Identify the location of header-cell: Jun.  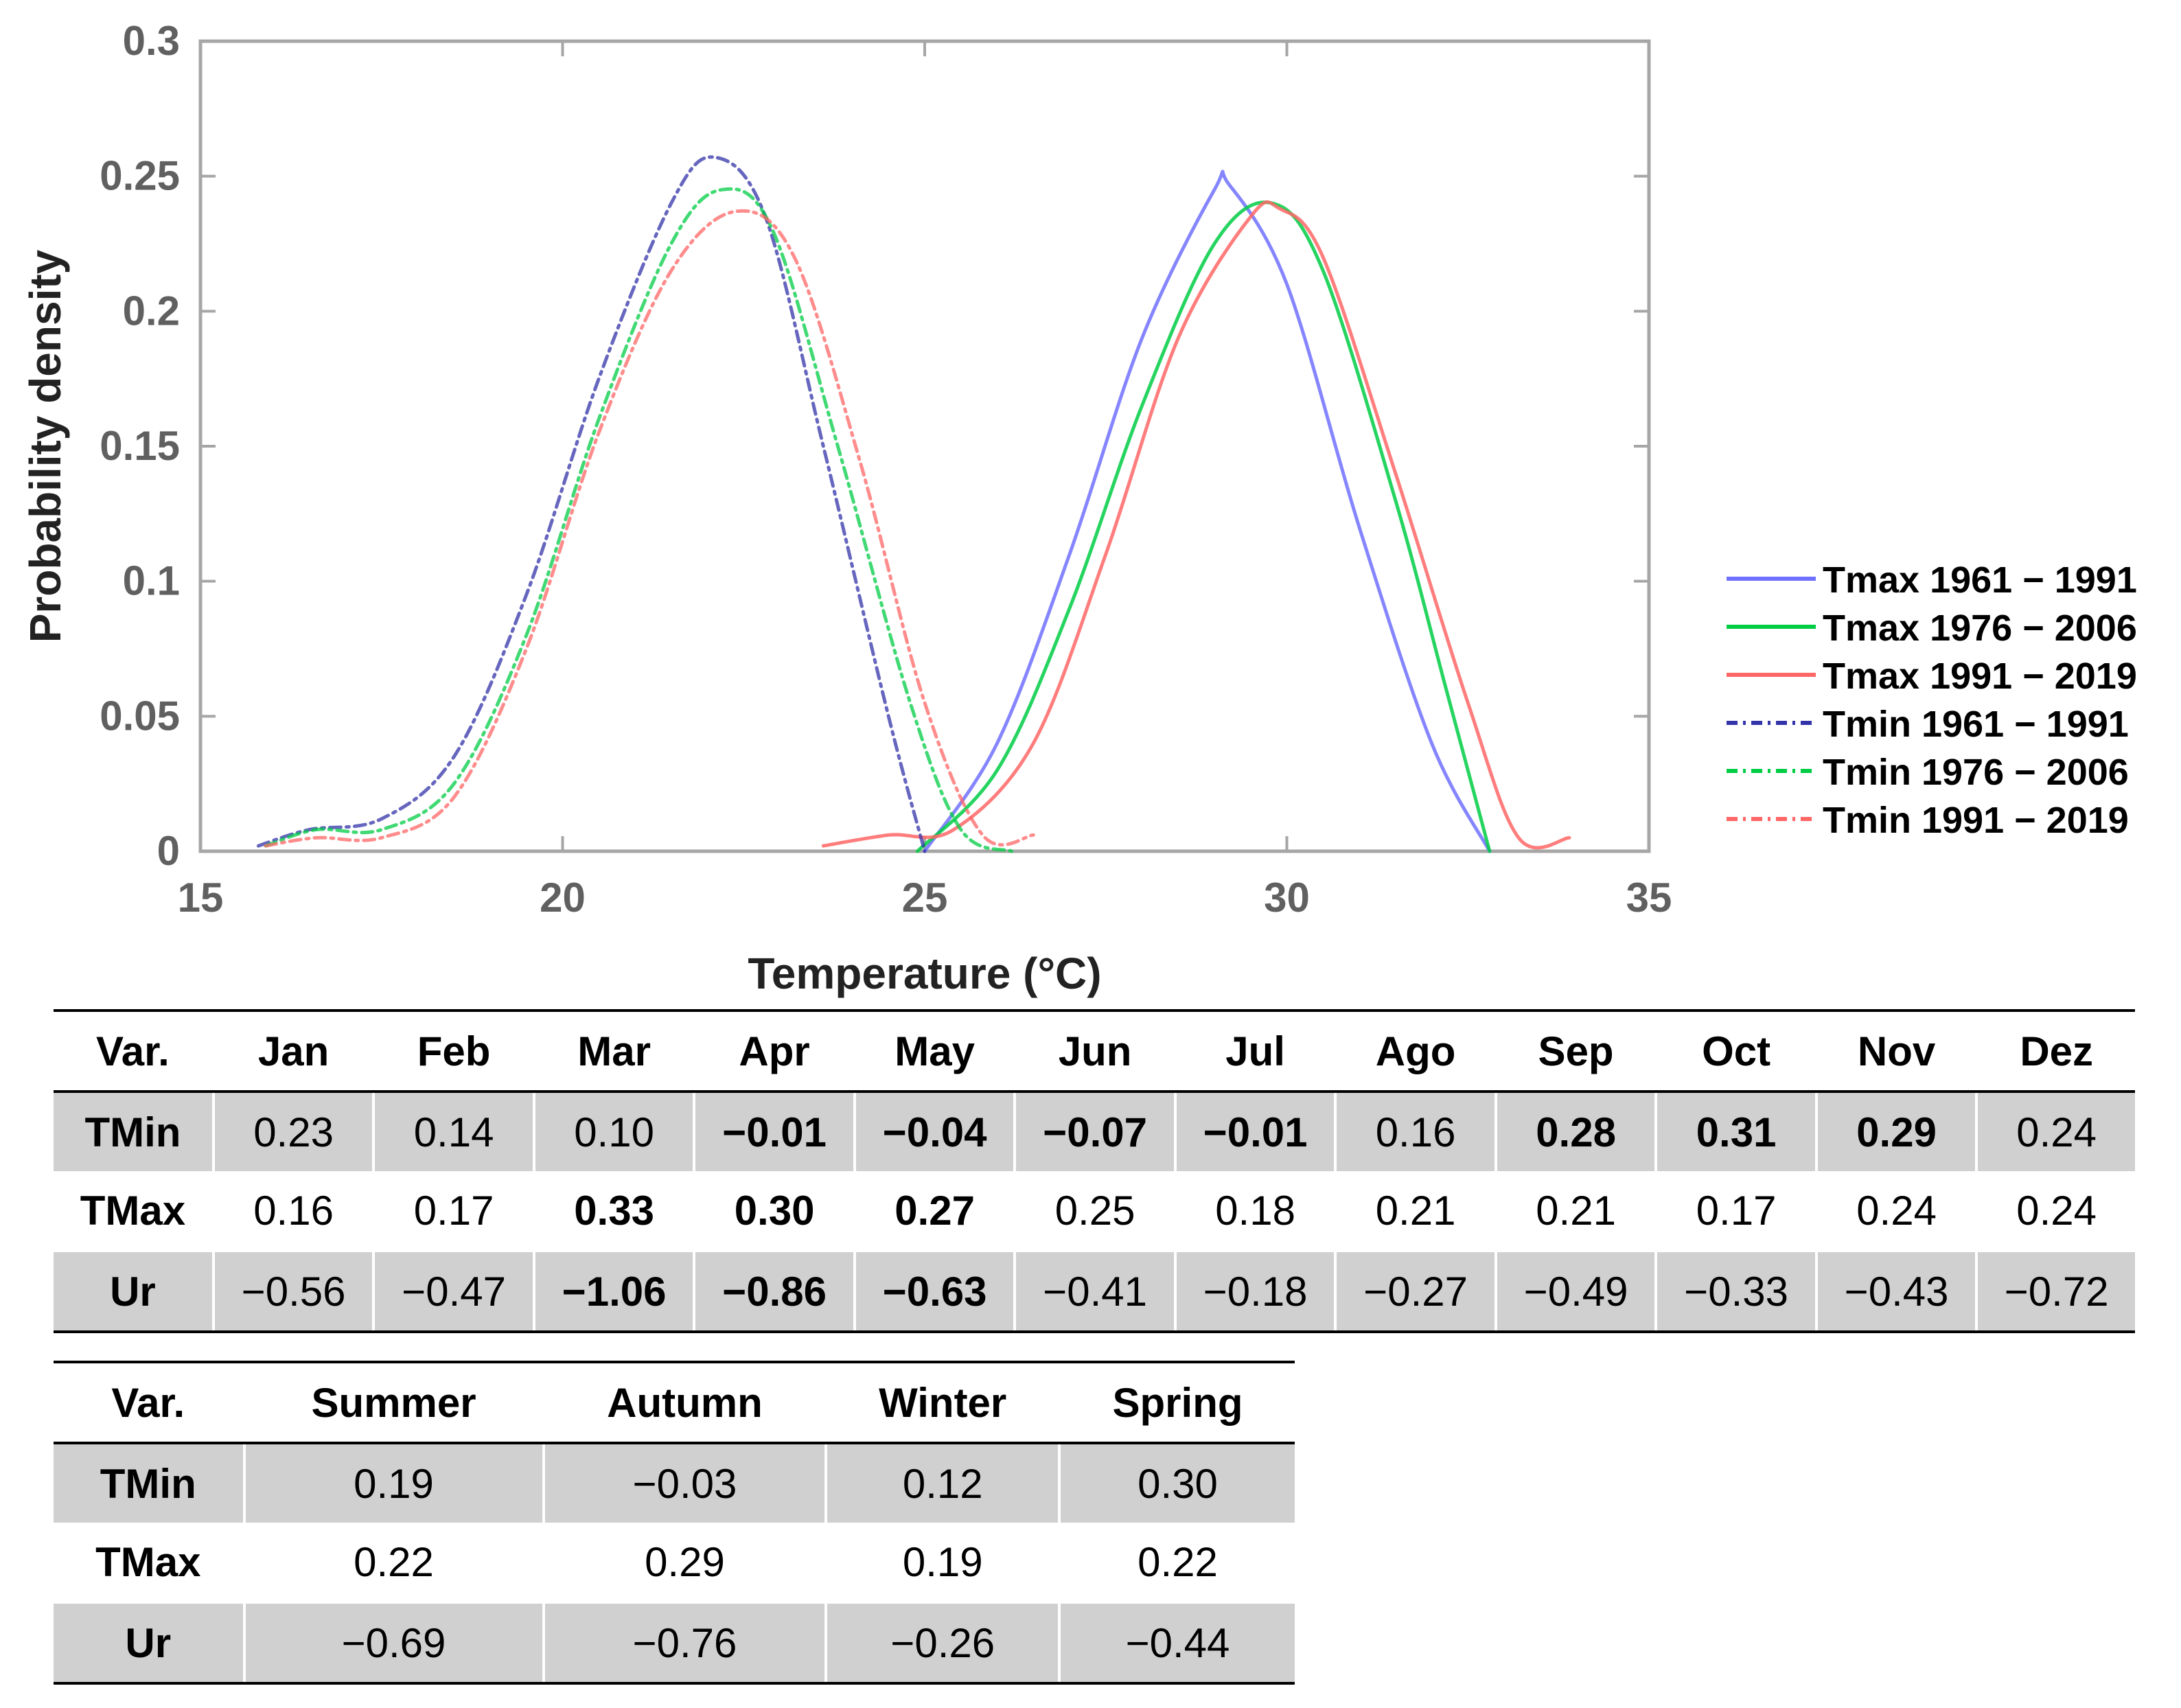
(1094, 1051).